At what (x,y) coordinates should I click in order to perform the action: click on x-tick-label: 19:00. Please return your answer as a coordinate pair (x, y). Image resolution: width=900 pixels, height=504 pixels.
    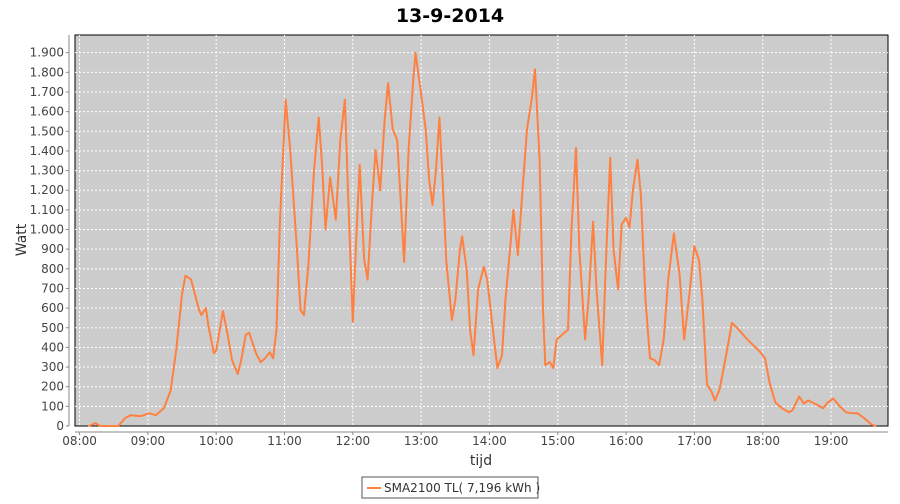
    Looking at the image, I should click on (831, 441).